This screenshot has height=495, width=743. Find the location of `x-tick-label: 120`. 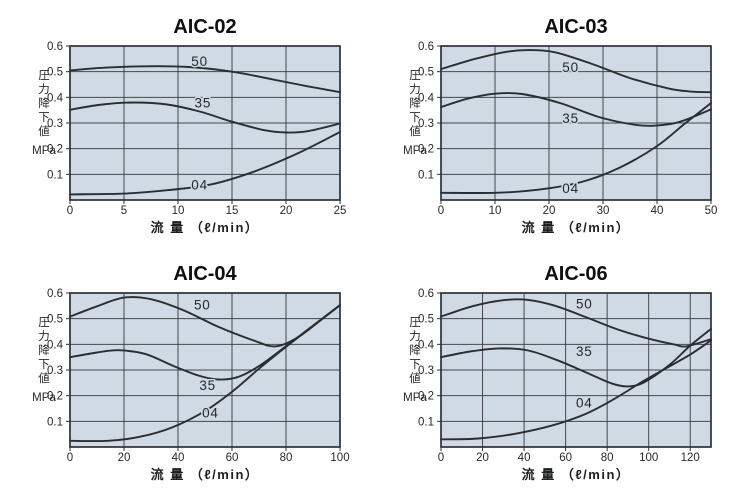

x-tick-label: 120 is located at coordinates (690, 458).